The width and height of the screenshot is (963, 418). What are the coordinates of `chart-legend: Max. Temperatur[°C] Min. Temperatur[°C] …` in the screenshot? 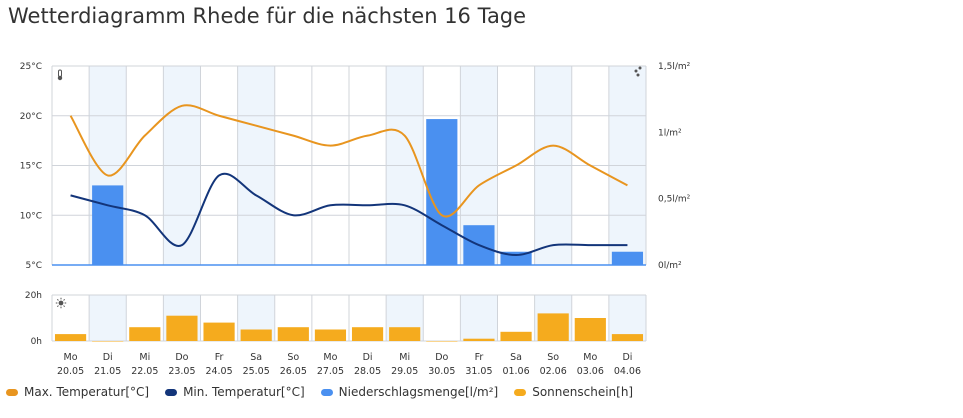 It's located at (327, 392).